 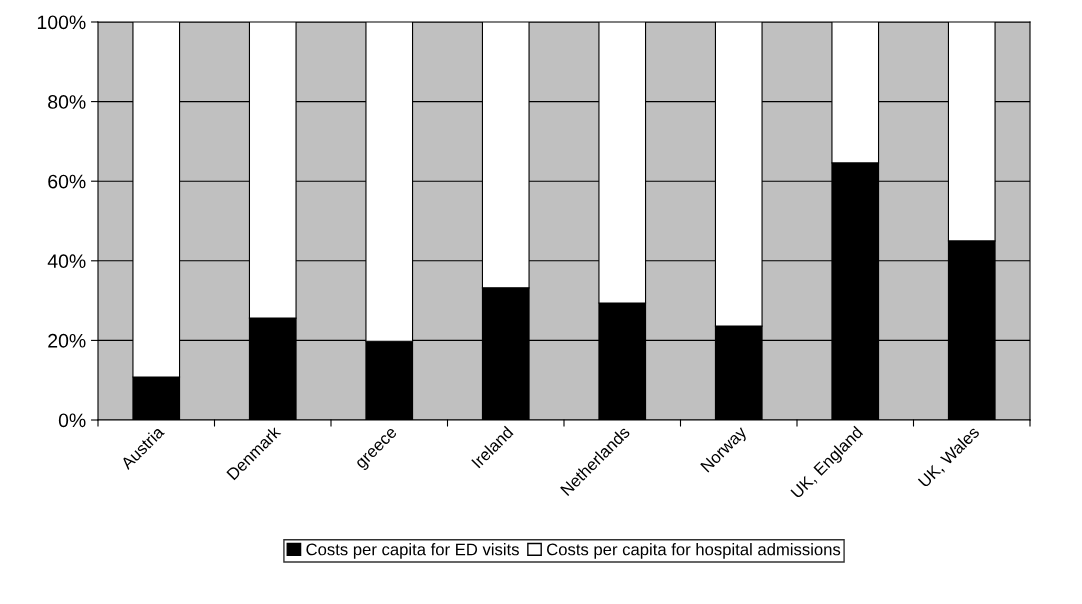 I want to click on legend-label: Costs per capita for ED visits, so click(x=412, y=551).